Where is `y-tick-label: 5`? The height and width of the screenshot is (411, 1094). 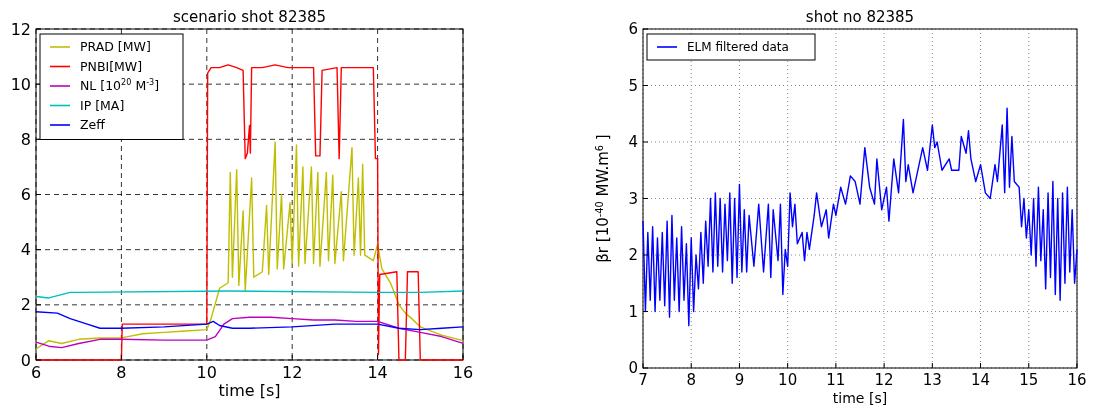
y-tick-label: 5 is located at coordinates (633, 85).